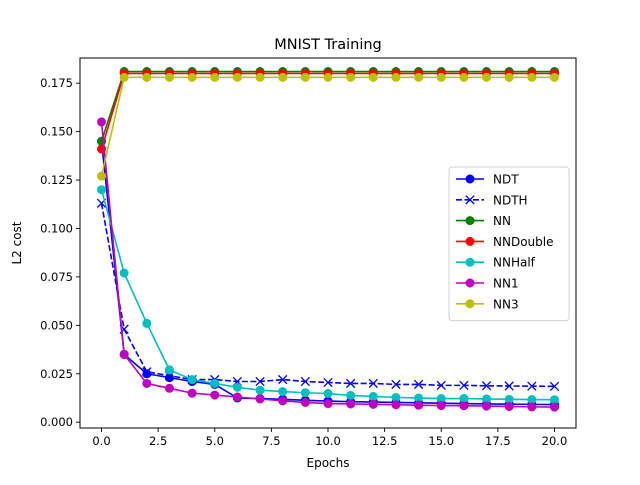 This screenshot has height=485, width=640. I want to click on y-tick-label: 0.000, so click(56, 422).